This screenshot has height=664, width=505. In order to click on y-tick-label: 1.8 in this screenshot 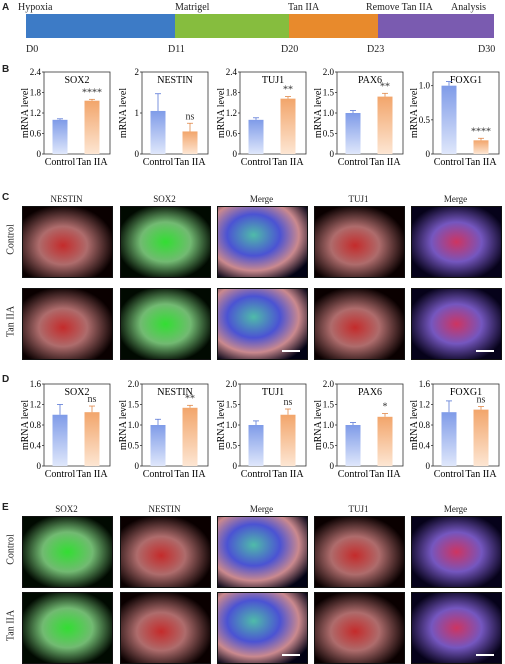, I will do `click(232, 93)`.